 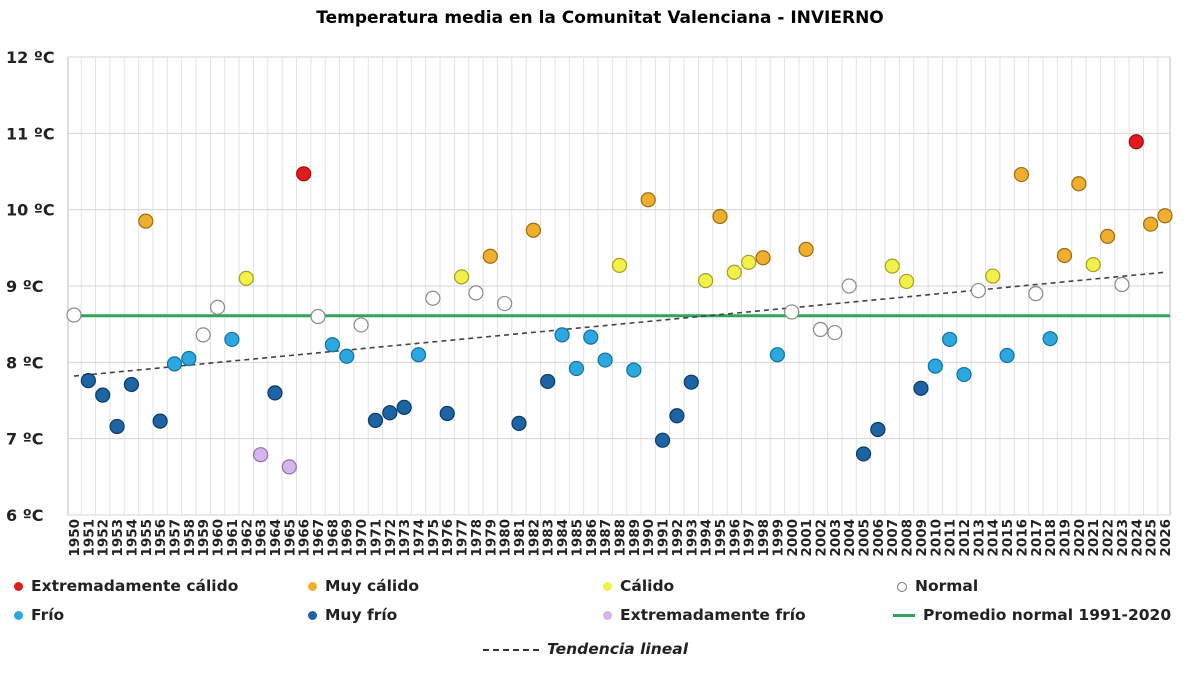 What do you see at coordinates (1165, 216) in the screenshot?
I see `data-point-2026` at bounding box center [1165, 216].